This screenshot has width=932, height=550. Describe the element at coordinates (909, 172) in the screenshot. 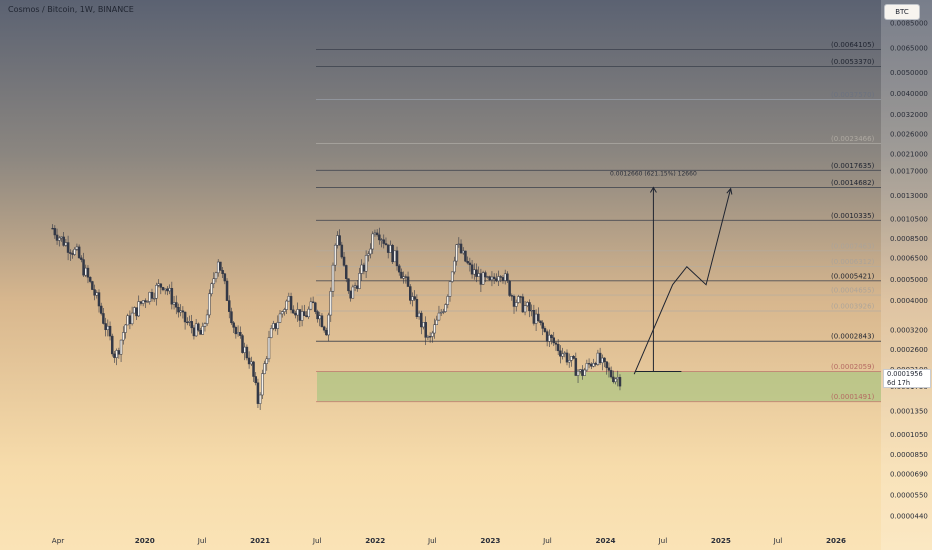

I see `price-tick-label: 0.0017000` at that location.